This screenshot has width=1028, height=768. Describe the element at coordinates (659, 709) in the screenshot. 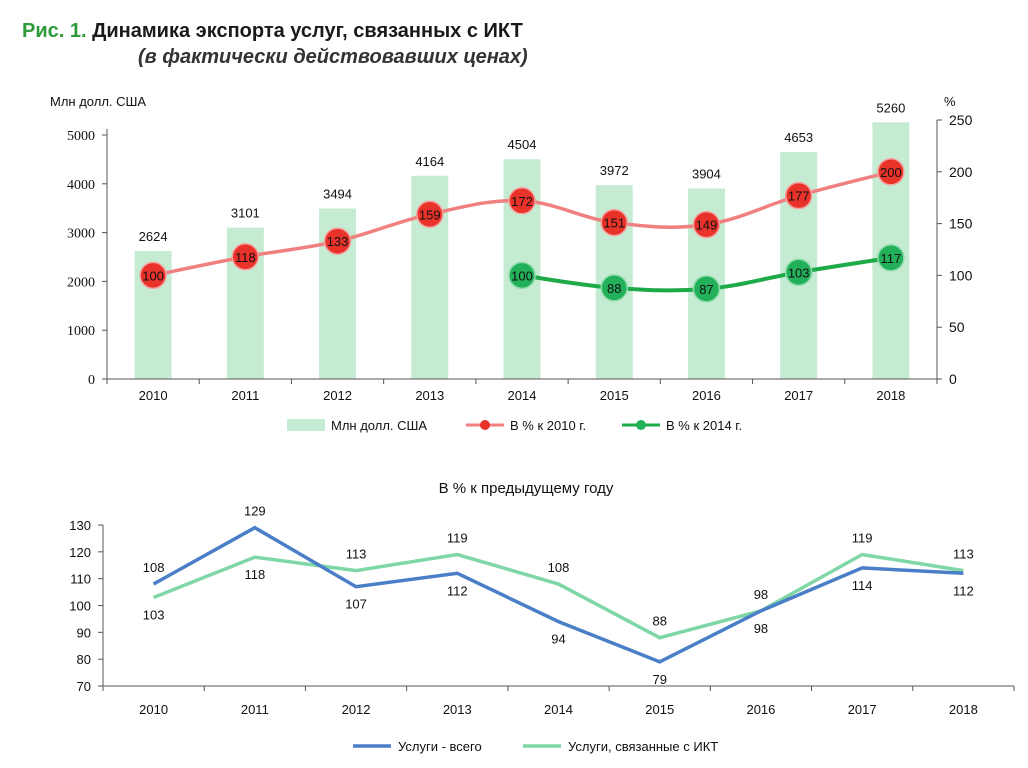

I see `bottom-x-tick-label-2015: 2015` at that location.